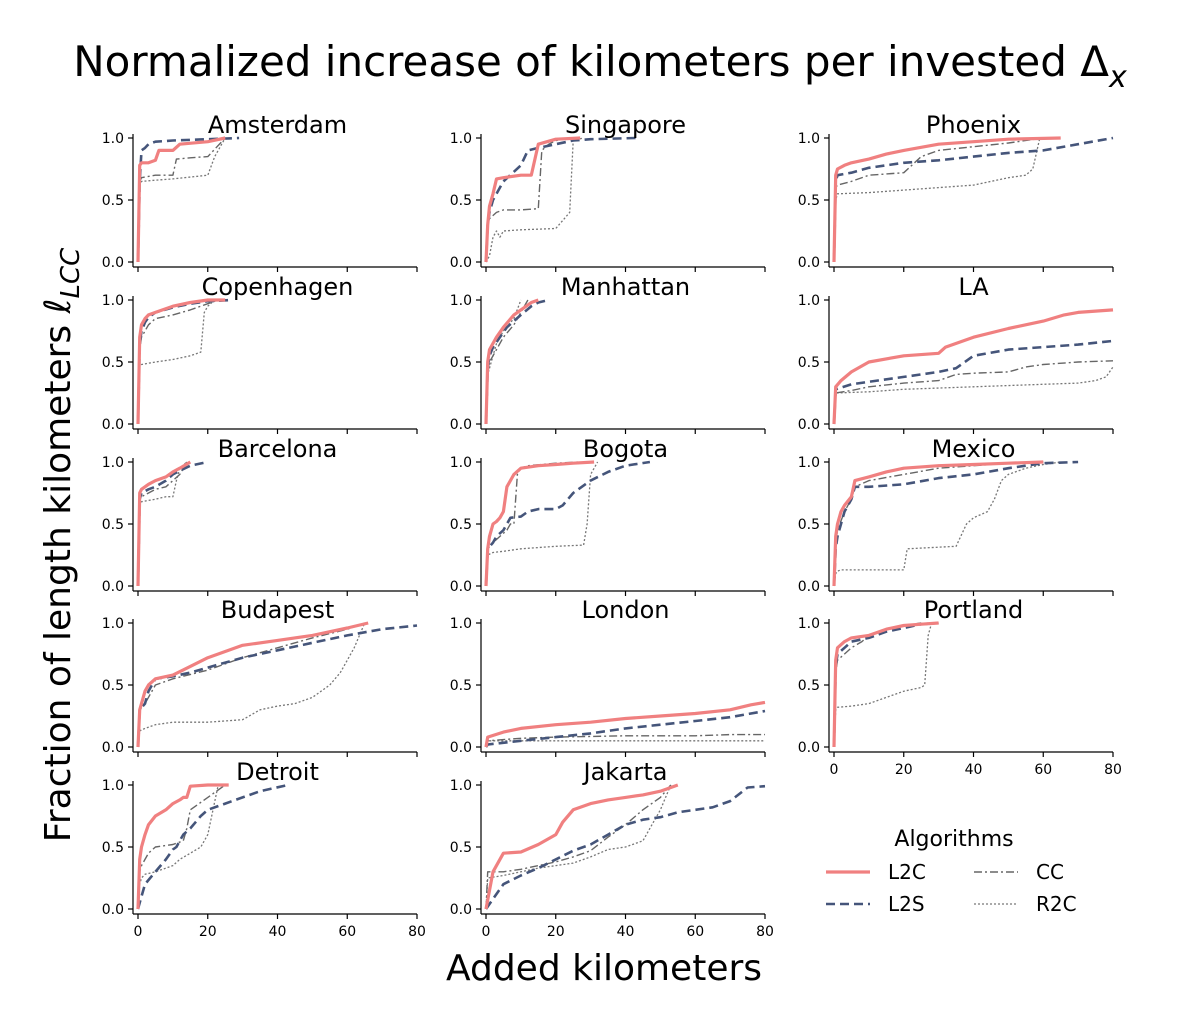  Describe the element at coordinates (625, 449) in the screenshot. I see `subplot-title: Bogota` at that location.